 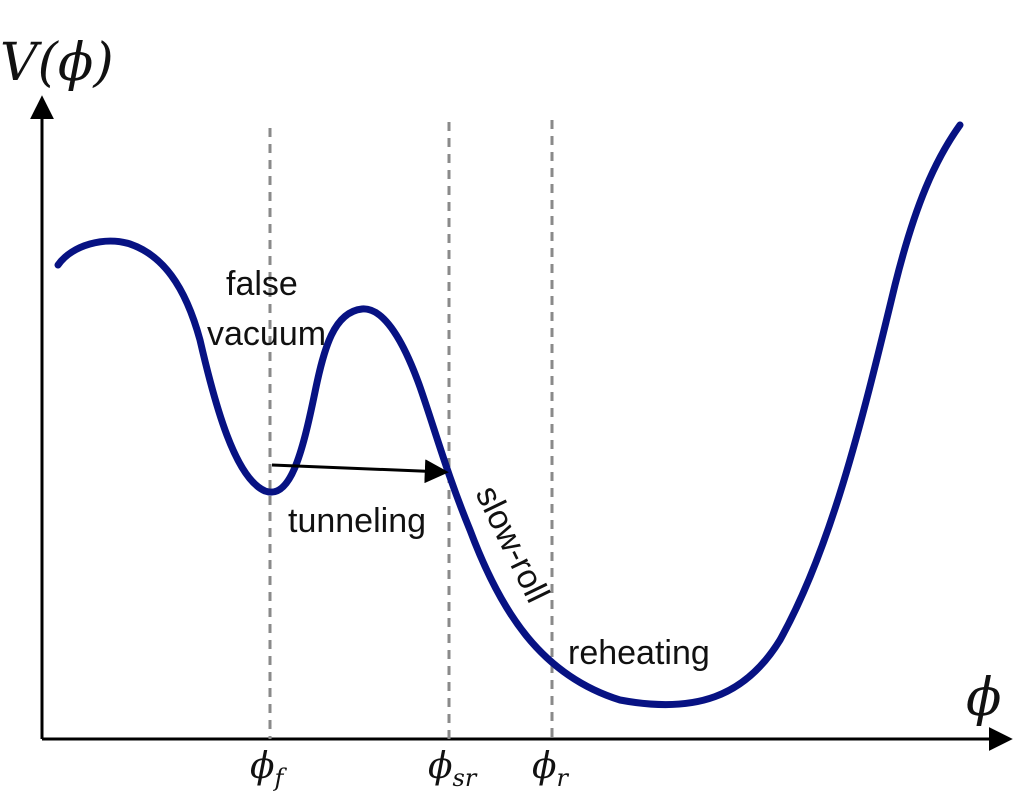 I want to click on phi-f-subscript: f, so click(x=280, y=778).